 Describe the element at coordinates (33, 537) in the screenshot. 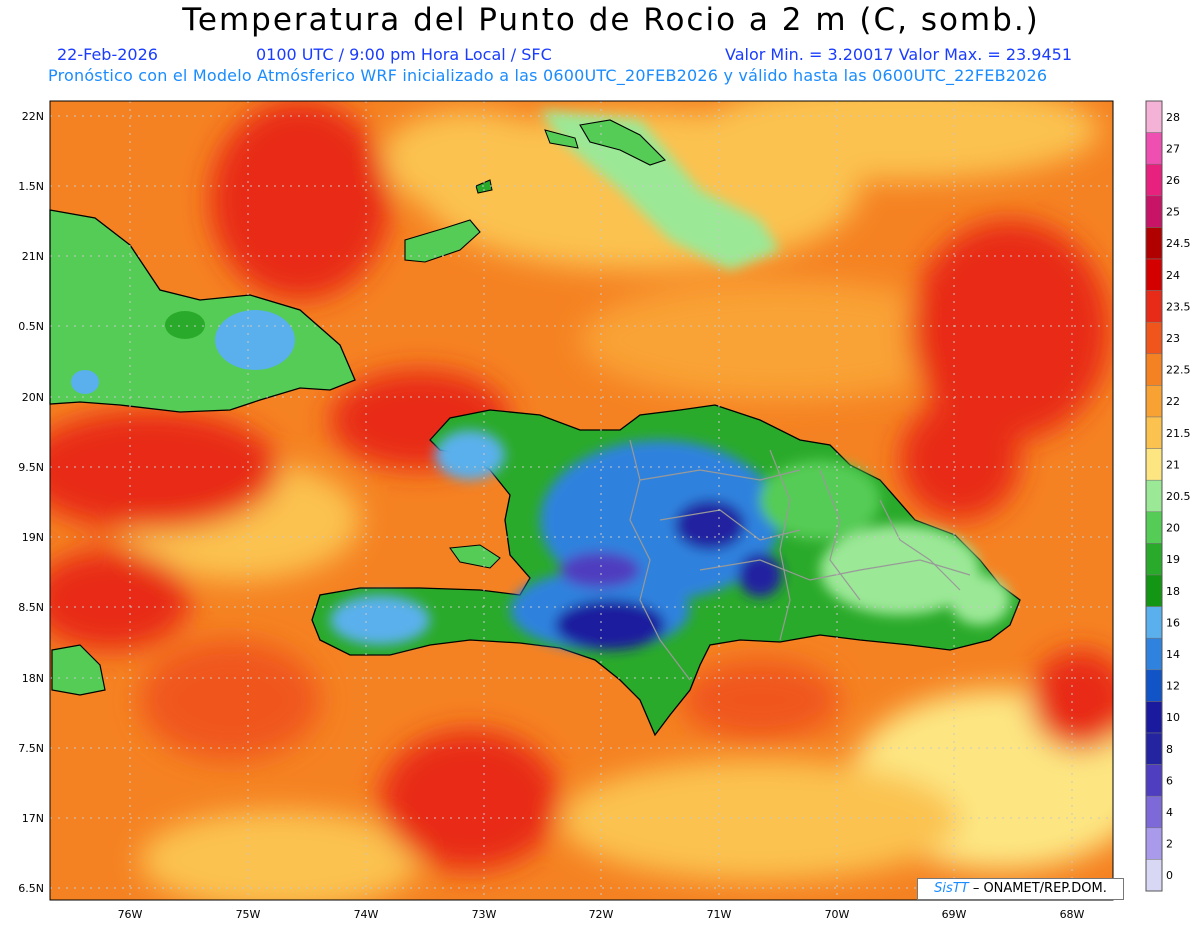

I see `lat-label: 19N` at that location.